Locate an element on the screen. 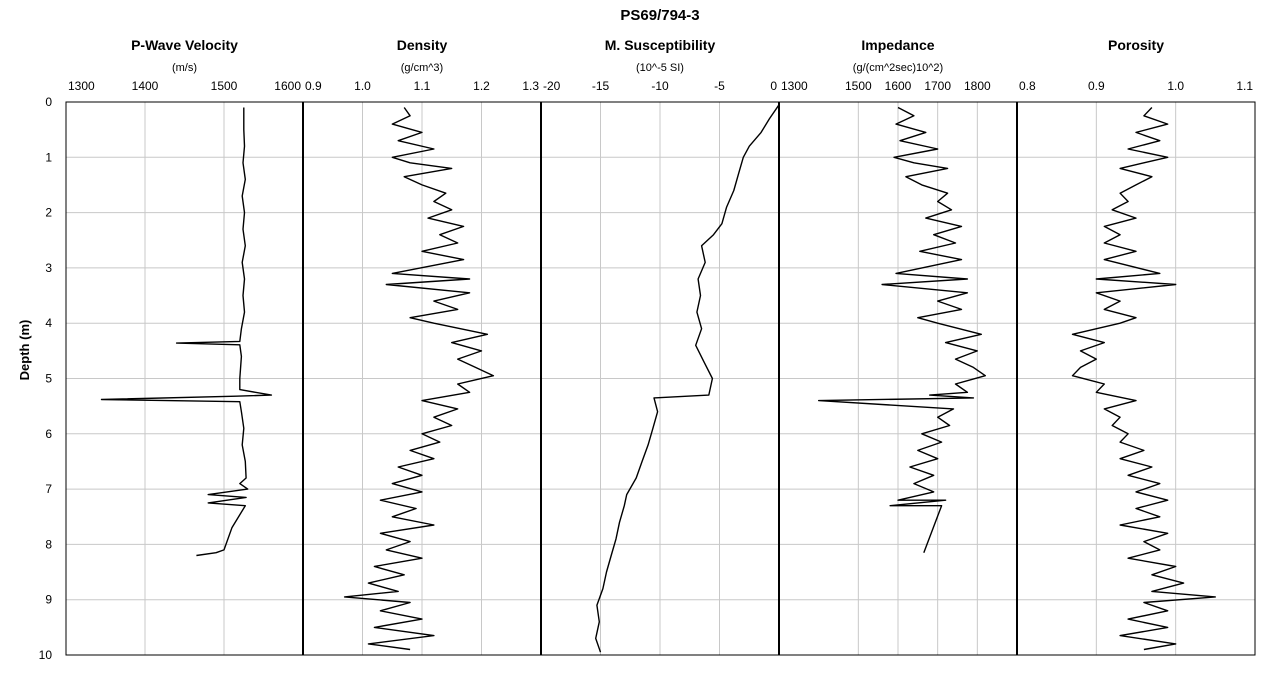 The height and width of the screenshot is (677, 1273). panel-title: Impedance is located at coordinates (897, 45).